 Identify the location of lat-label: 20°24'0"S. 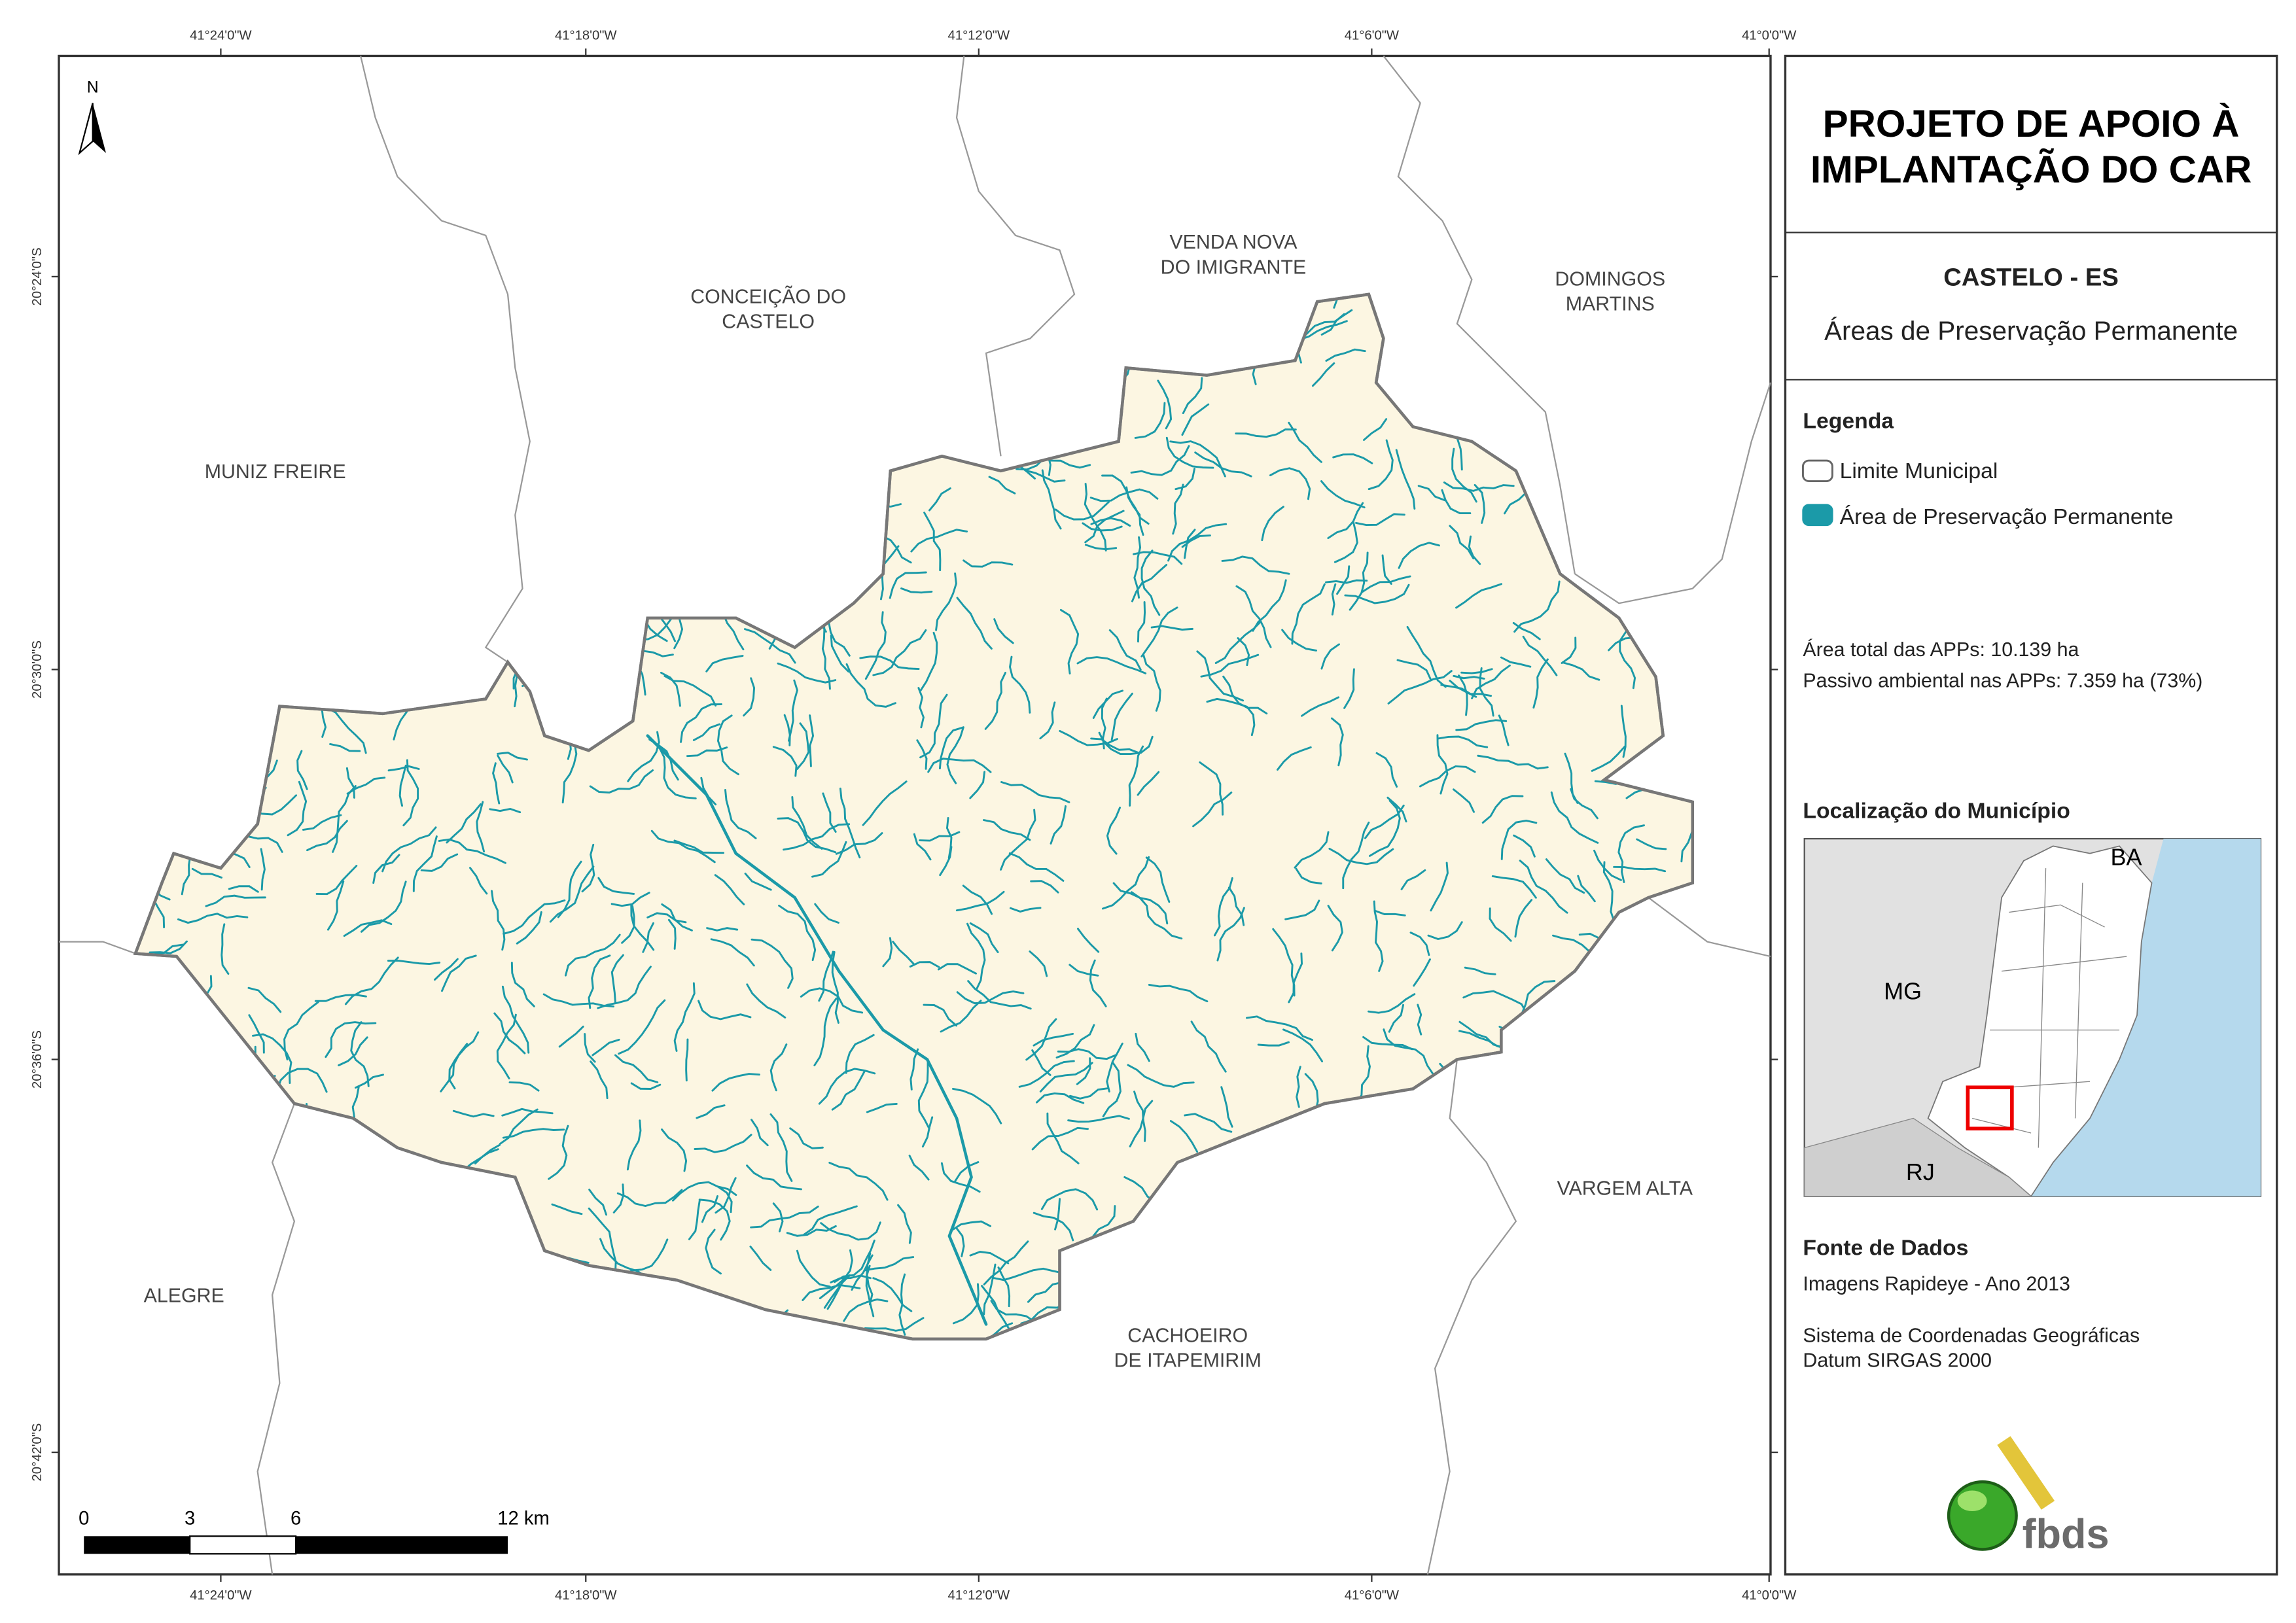
(37, 276).